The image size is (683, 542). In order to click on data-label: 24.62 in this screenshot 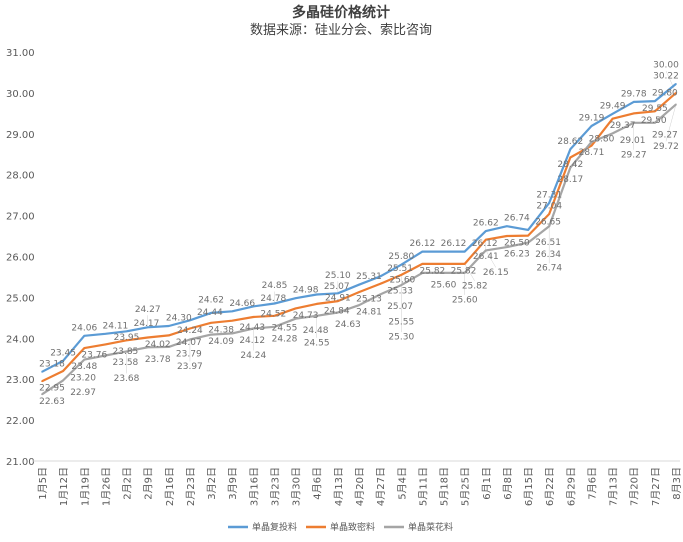, I will do `click(211, 300)`.